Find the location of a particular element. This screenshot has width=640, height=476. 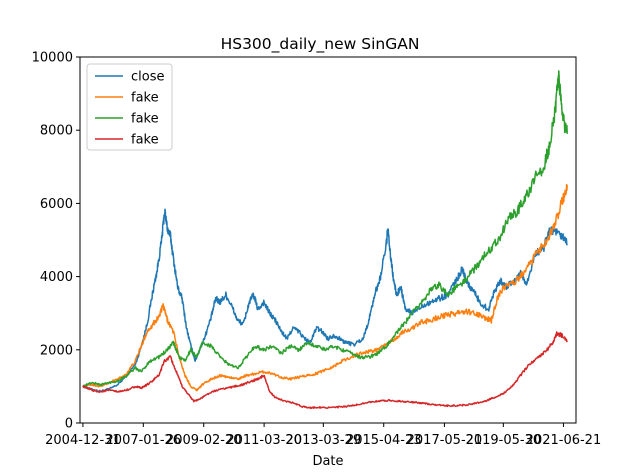

x-tick-label: 2007-01-26 is located at coordinates (144, 440).